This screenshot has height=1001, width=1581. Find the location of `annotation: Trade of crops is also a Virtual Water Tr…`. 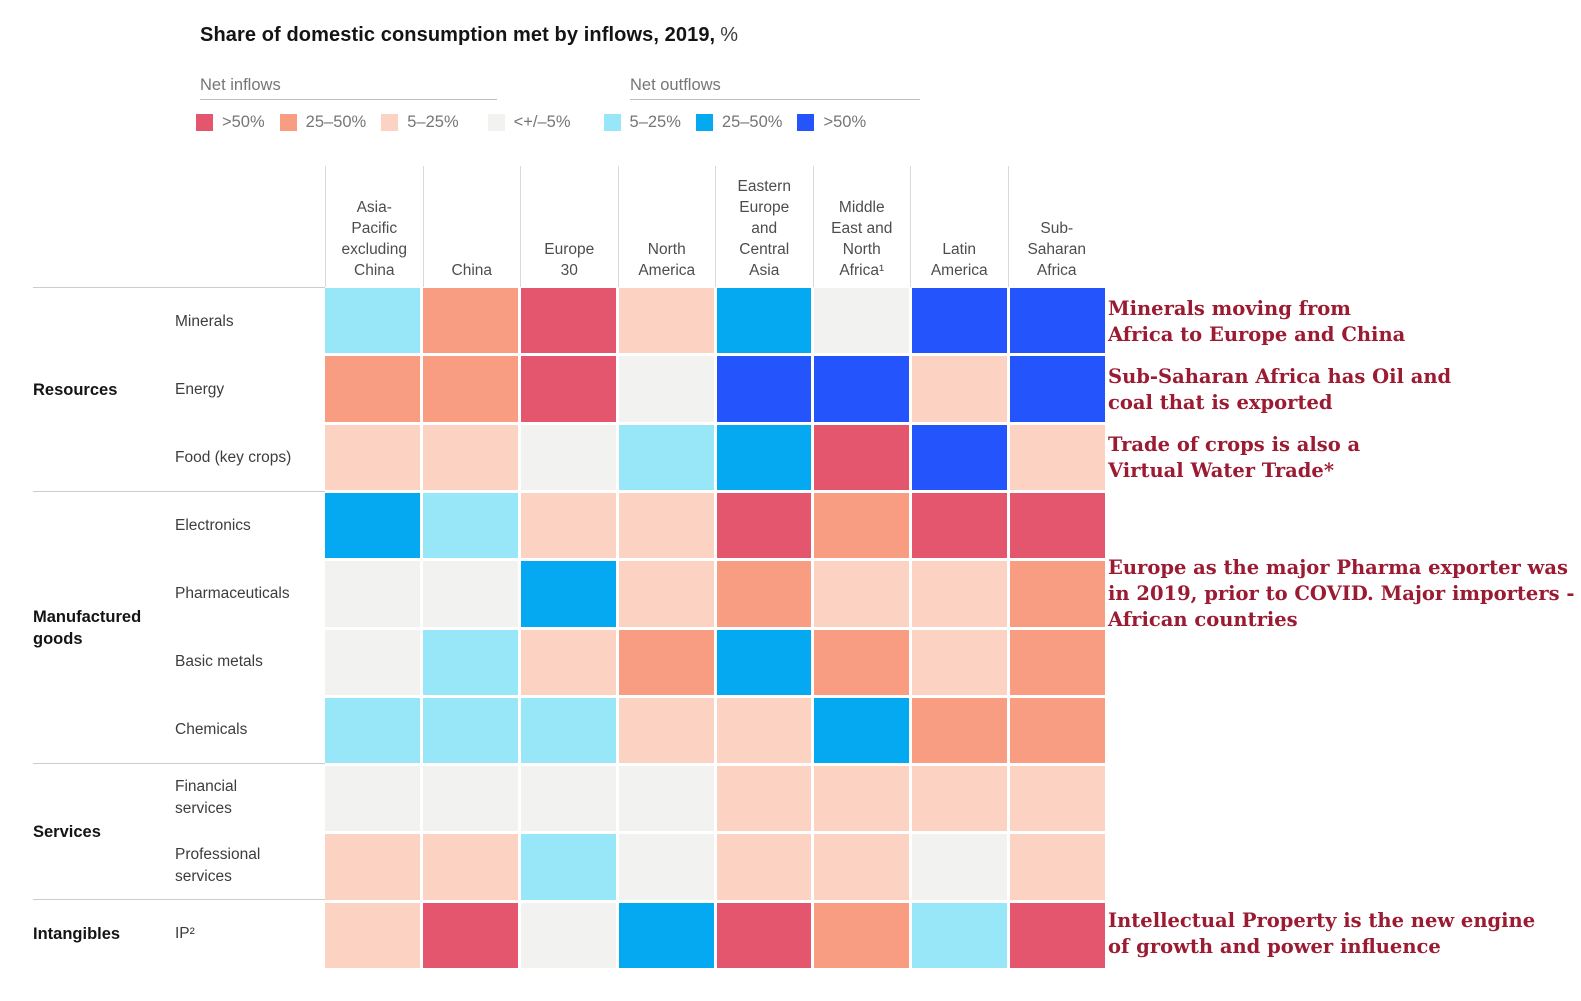

annotation: Trade of crops is also a Virtual Water Tr… is located at coordinates (1344, 458).